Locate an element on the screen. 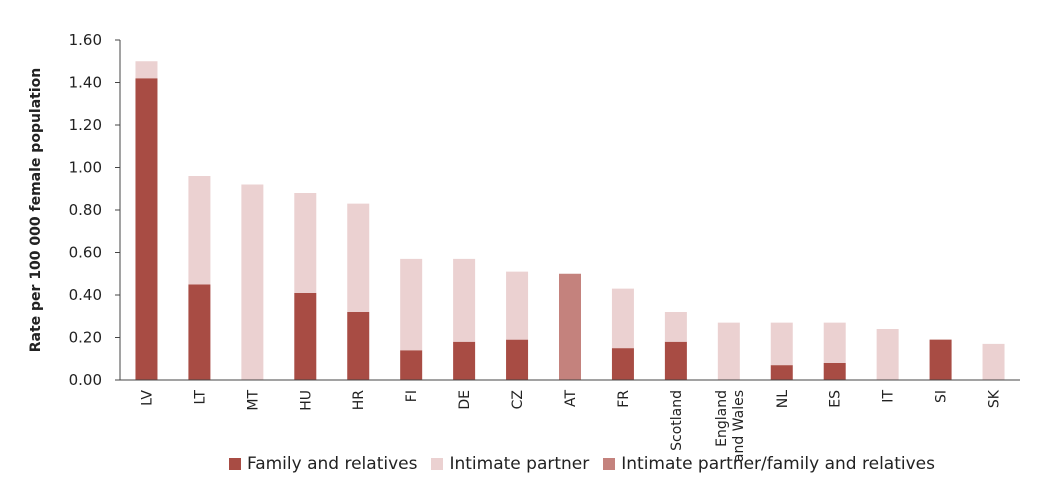 The width and height of the screenshot is (1044, 502). legend-item-combined: Intimate partner/family and relatives is located at coordinates (769, 464).